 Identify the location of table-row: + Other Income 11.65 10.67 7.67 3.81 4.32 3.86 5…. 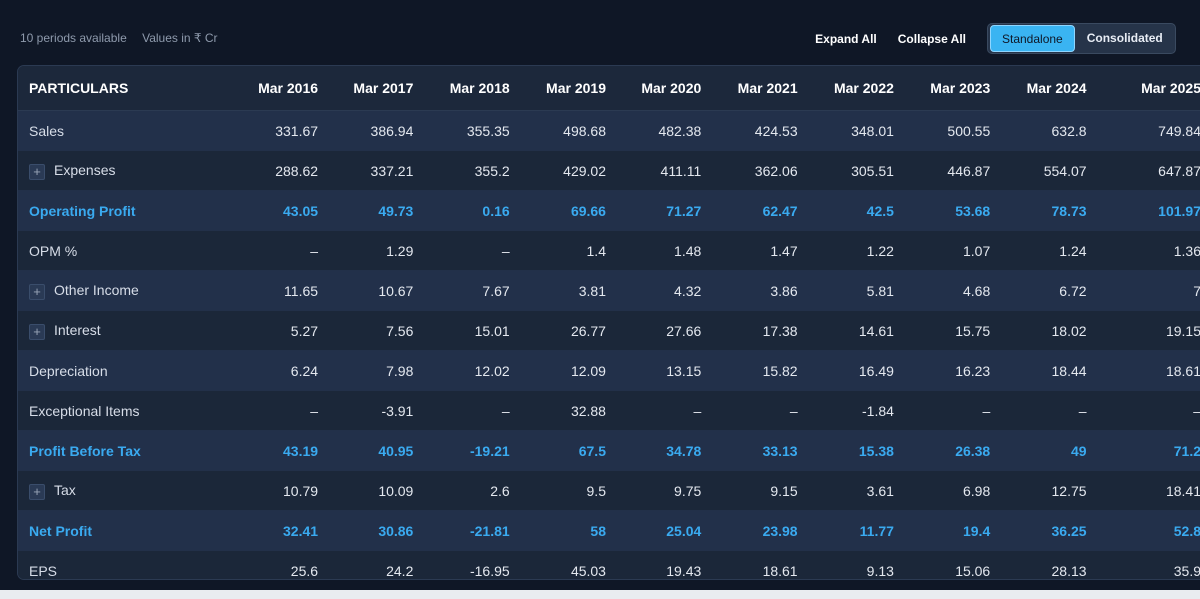
(609, 290).